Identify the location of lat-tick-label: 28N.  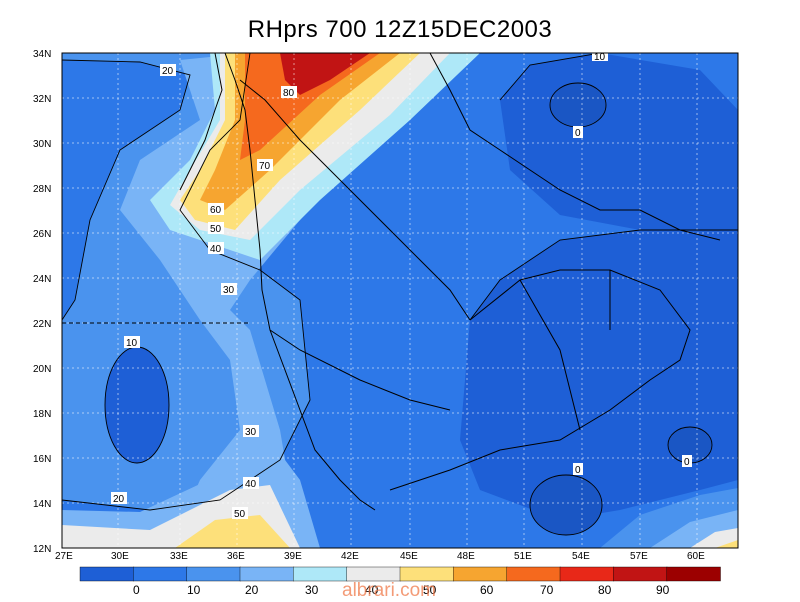
(42, 189).